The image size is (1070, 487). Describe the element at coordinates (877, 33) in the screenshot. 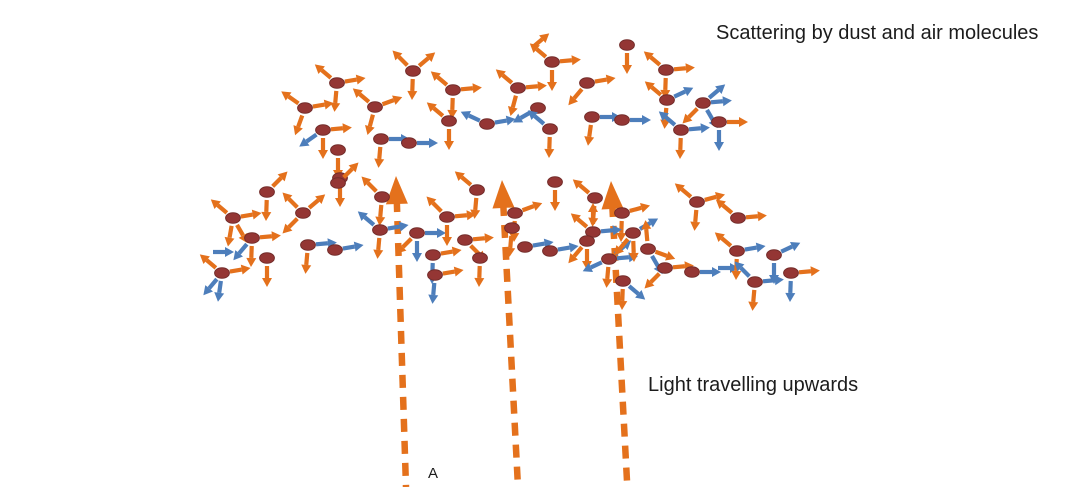

I see `title-label: Scattering by dust and air molecules` at that location.